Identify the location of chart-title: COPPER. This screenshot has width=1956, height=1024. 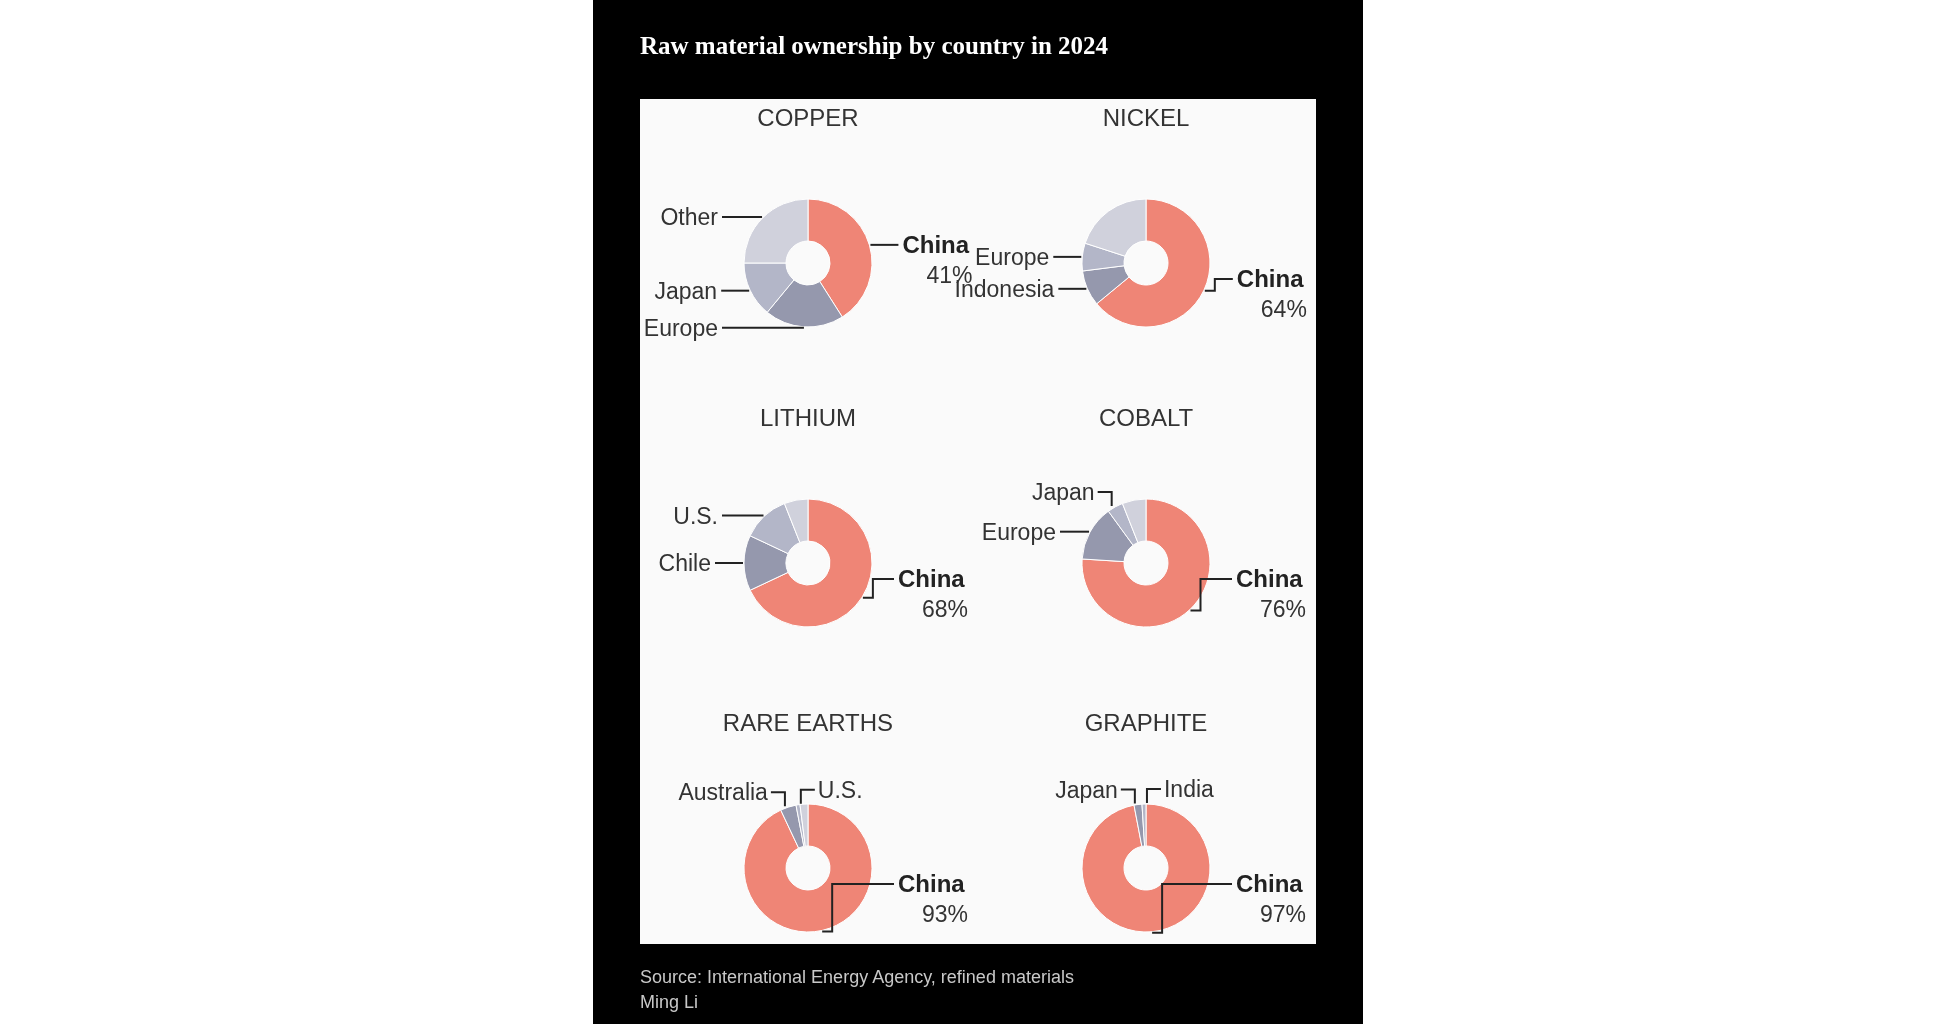
(808, 117).